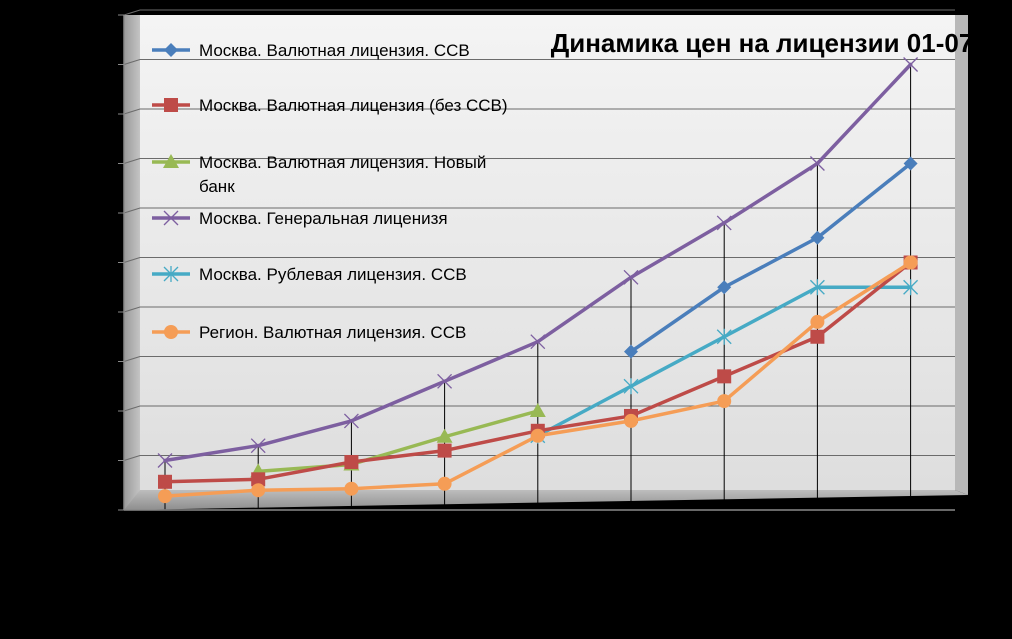 The image size is (1012, 639). Describe the element at coordinates (546, 500) in the screenshot. I see `plot-floor` at that location.